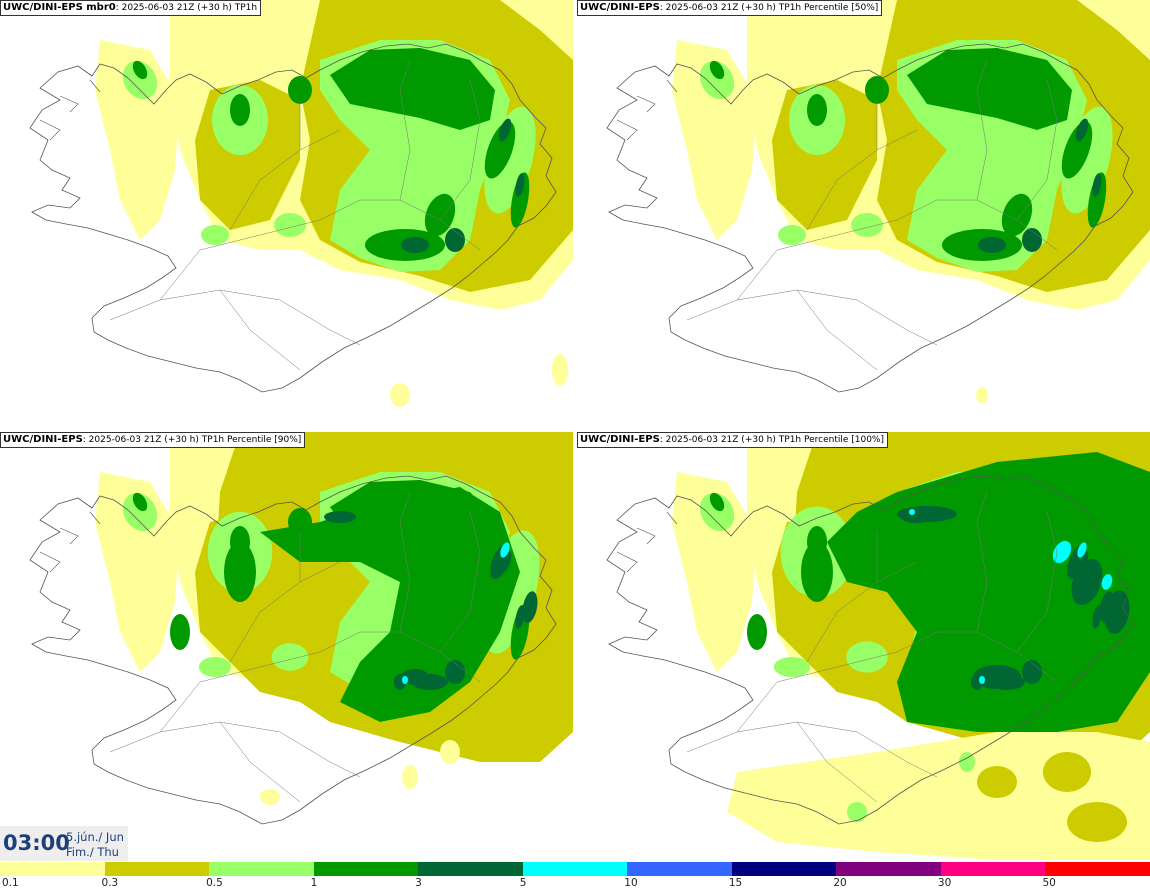  What do you see at coordinates (36, 843) in the screenshot?
I see `valid-hour: 03:00` at bounding box center [36, 843].